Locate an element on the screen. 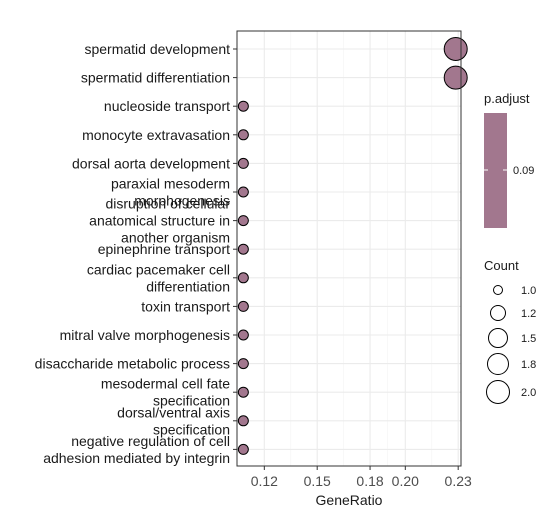  y-tick-label: paraxial mesoderm is located at coordinates (170, 184).